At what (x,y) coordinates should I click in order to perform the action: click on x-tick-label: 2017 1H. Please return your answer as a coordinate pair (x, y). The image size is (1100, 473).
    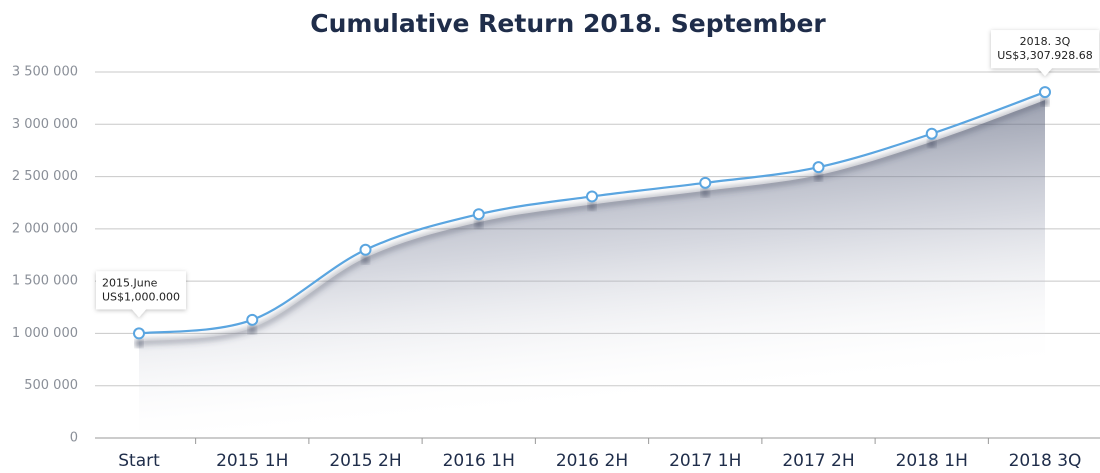
    Looking at the image, I should click on (705, 461).